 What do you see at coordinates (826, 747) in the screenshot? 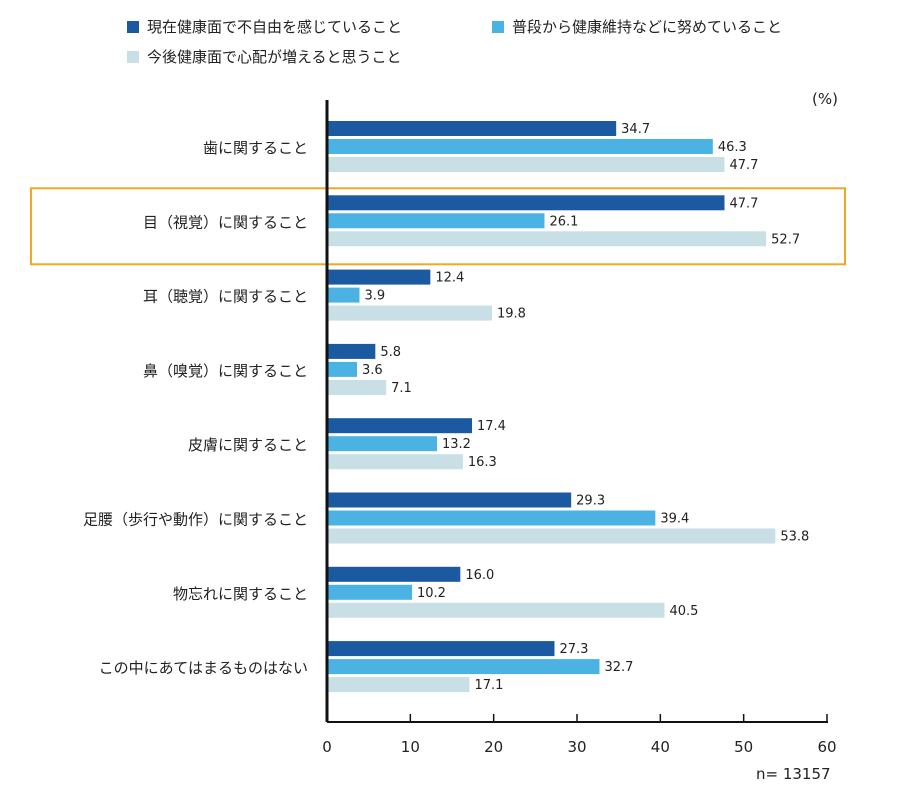
I see `x-tick-label: 60` at bounding box center [826, 747].